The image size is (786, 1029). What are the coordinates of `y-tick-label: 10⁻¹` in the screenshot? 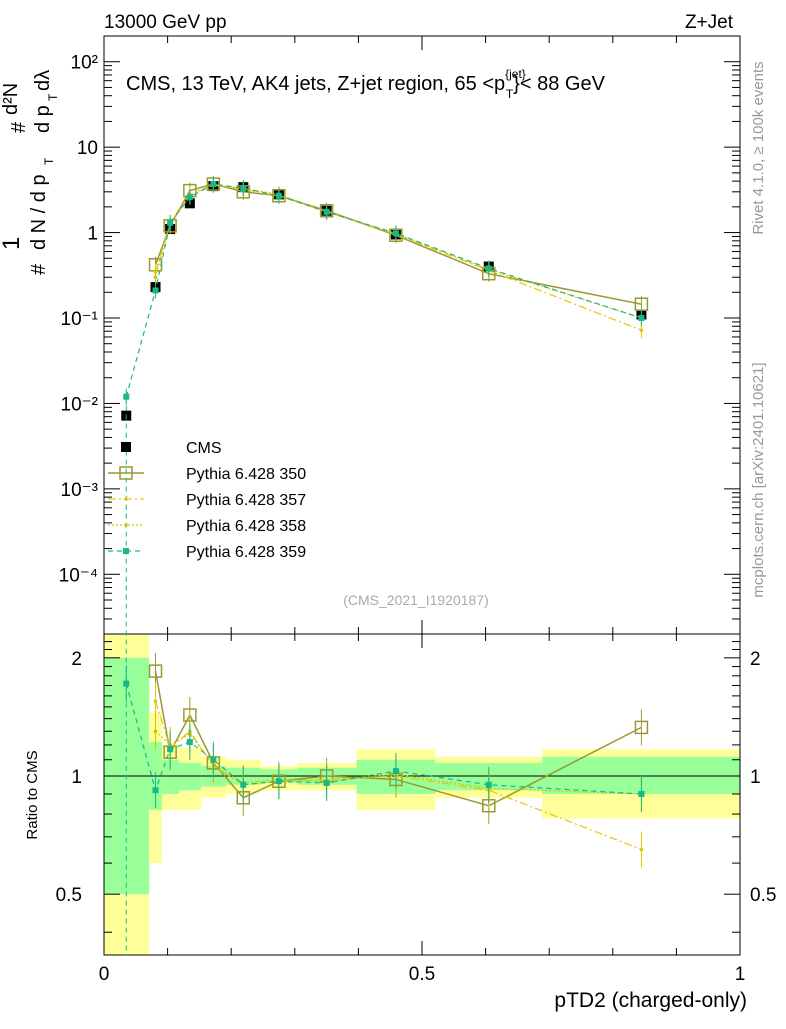 It's located at (80, 319).